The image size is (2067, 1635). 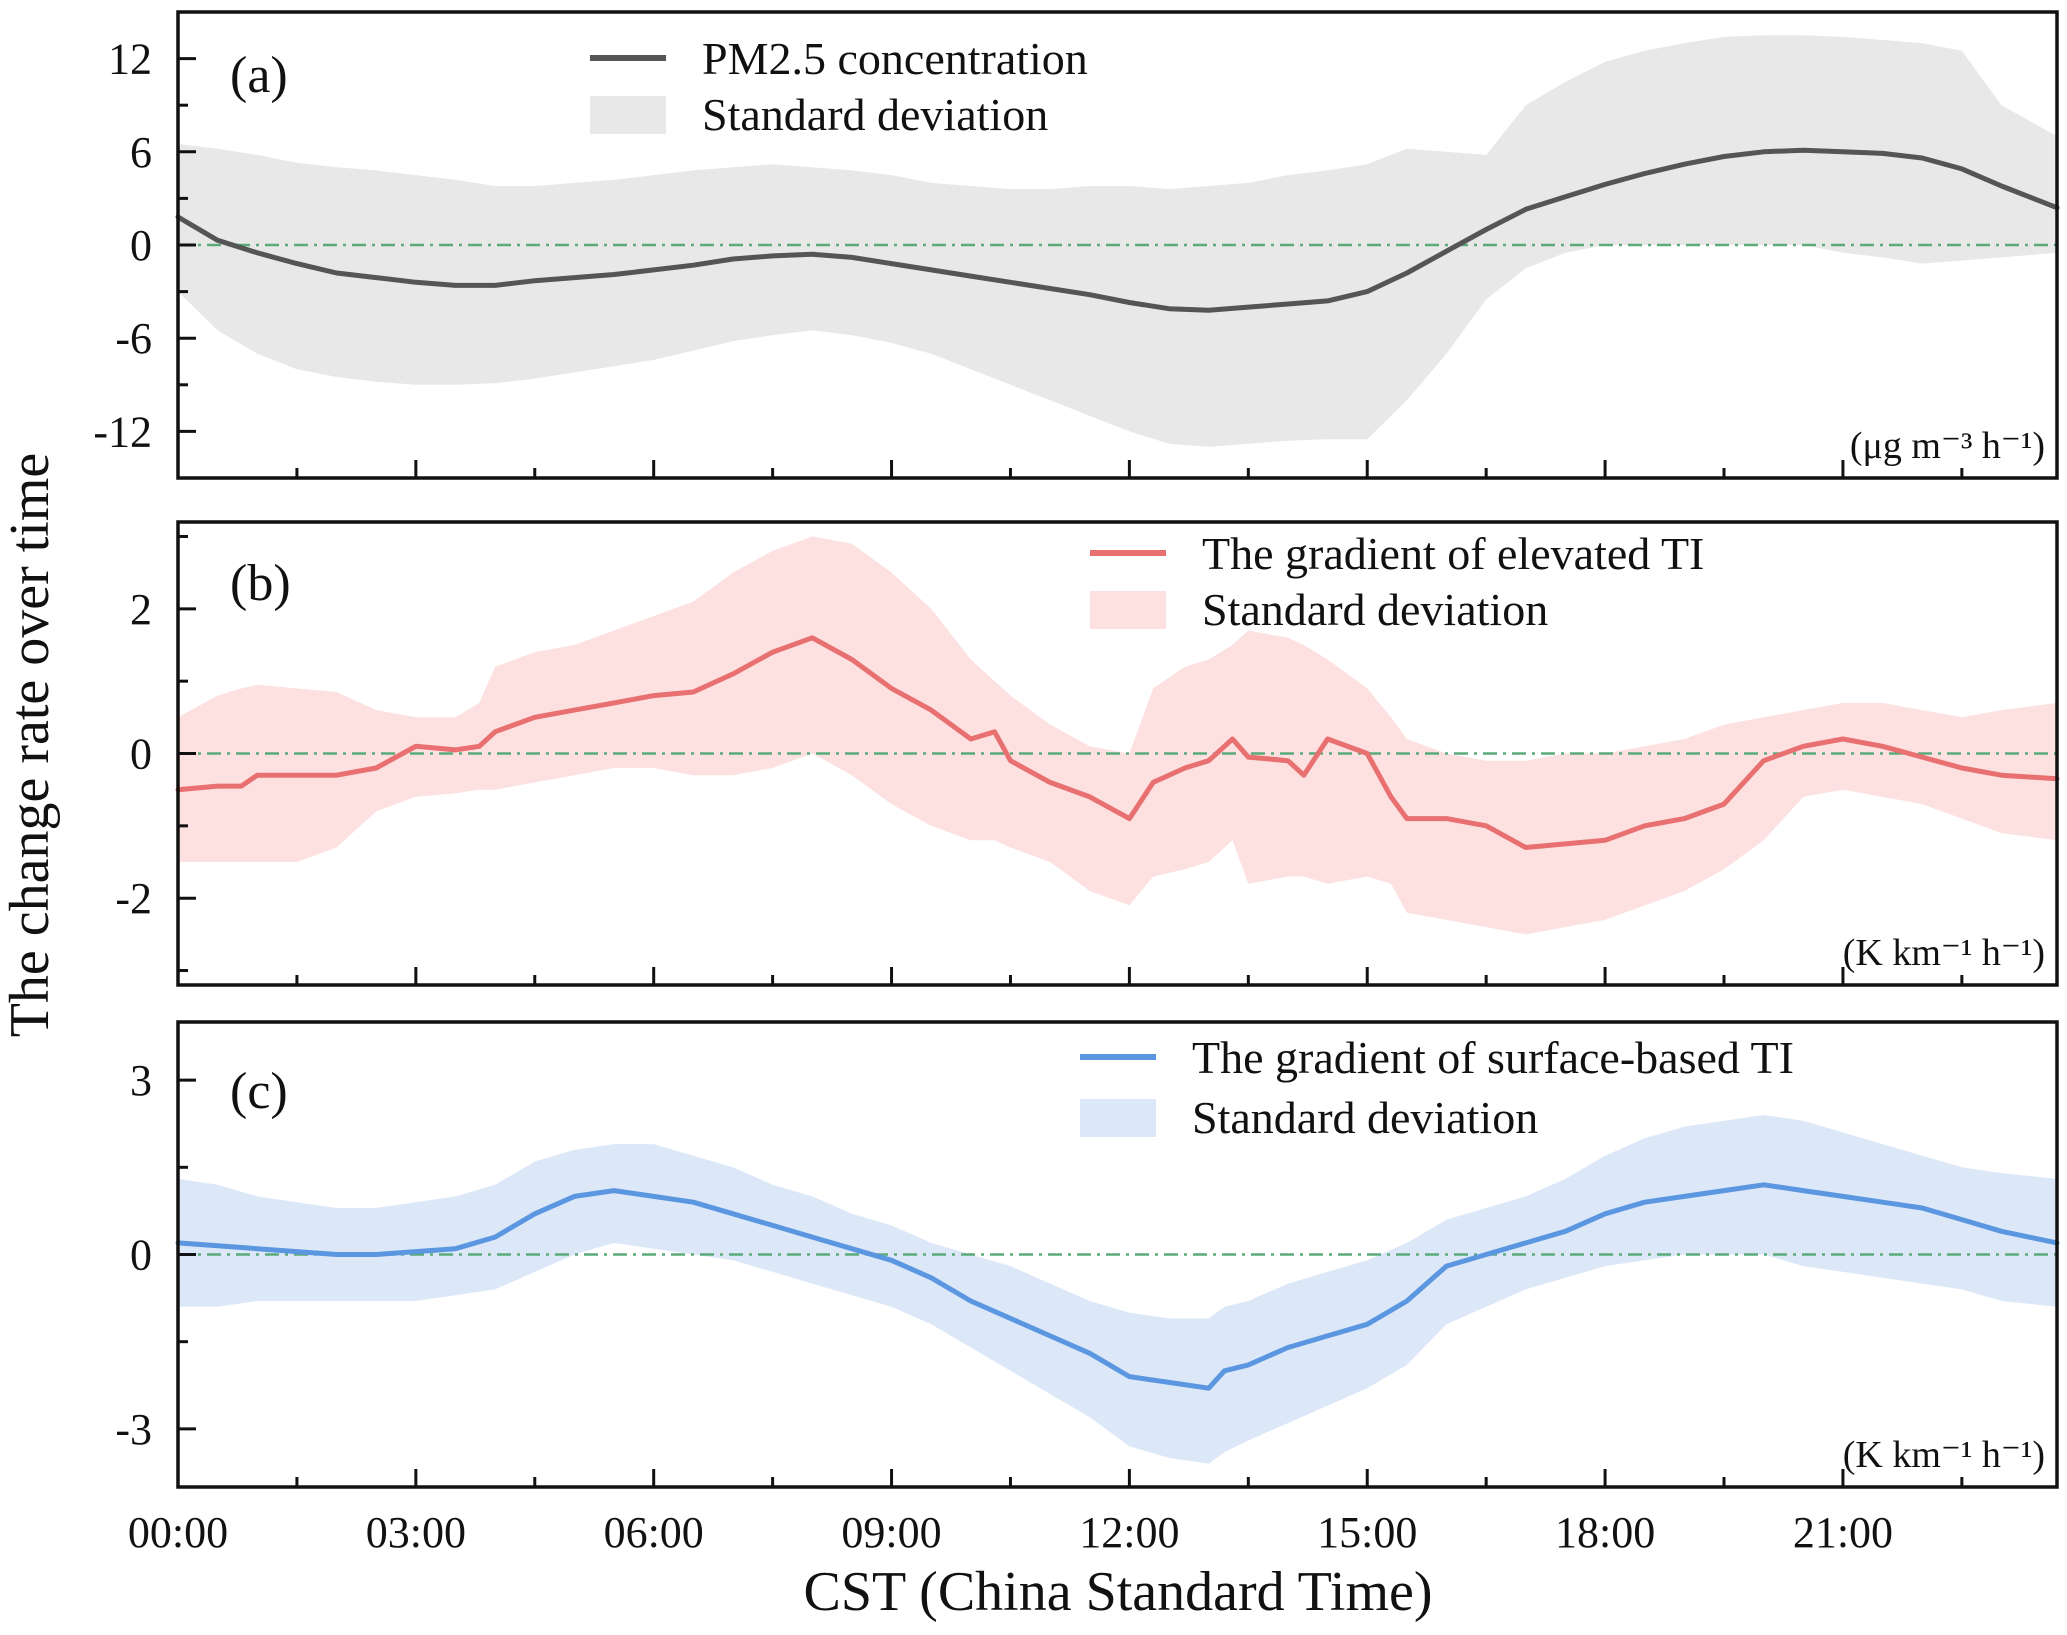 What do you see at coordinates (654, 1532) in the screenshot?
I see `x-tick-label: 06:00` at bounding box center [654, 1532].